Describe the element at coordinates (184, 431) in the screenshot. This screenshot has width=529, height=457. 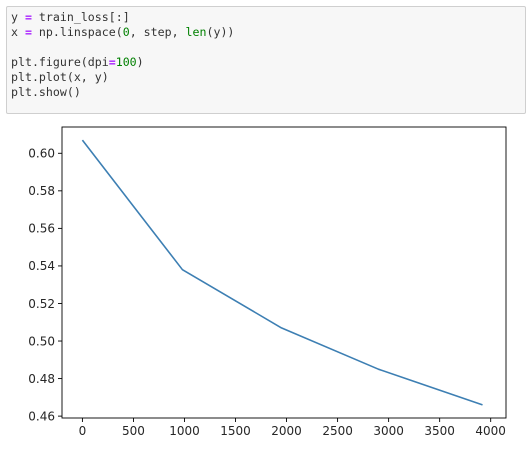
I see `x-tick-label: 1000` at that location.